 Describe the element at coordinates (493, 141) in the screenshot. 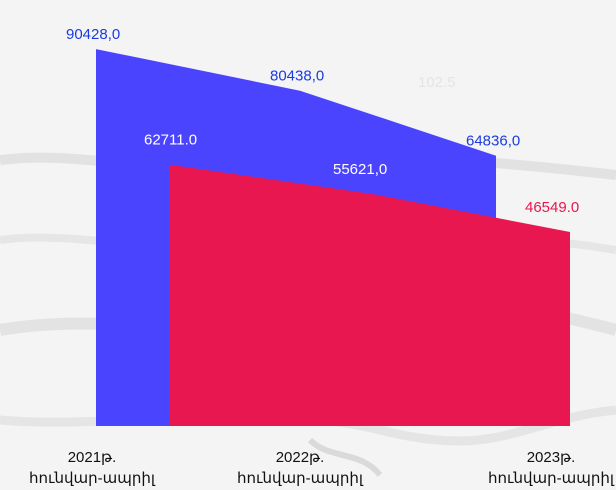

I see `series-1-value-label: 64836,0` at that location.